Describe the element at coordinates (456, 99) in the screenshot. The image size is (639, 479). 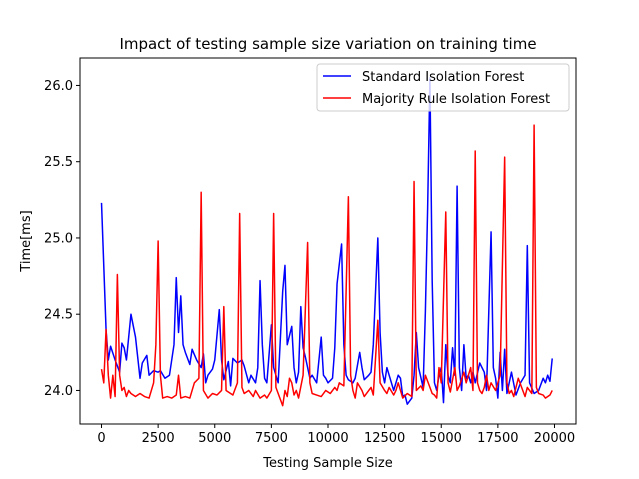
I see `legend-label-2: Majority Rule Isolation Forest` at that location.